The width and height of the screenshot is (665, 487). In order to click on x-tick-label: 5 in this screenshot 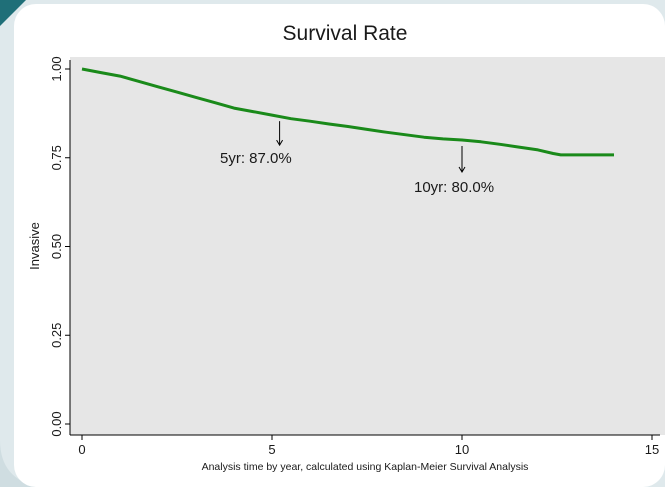, I will do `click(271, 449)`.